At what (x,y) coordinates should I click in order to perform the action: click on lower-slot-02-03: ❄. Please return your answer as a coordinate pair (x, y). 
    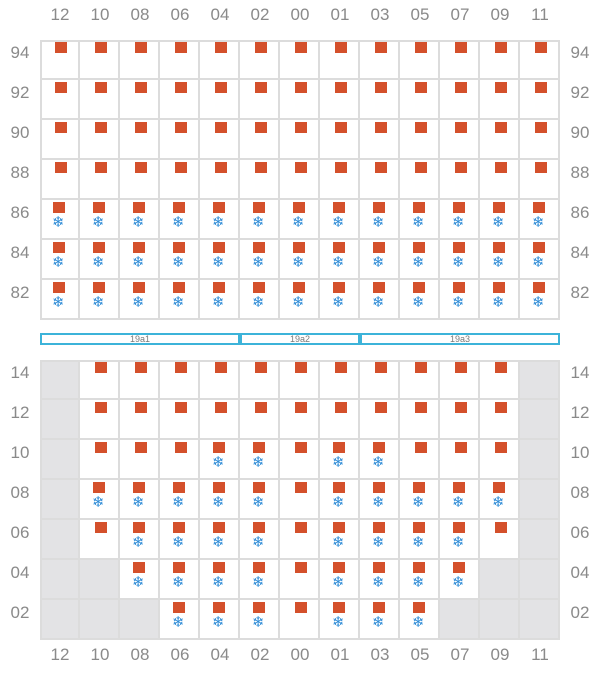
    Looking at the image, I should click on (380, 620).